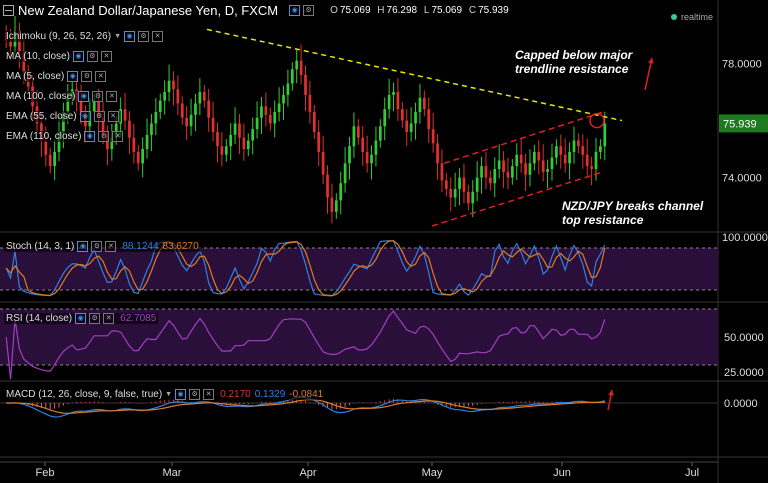 The image size is (768, 483). What do you see at coordinates (743, 123) in the screenshot?
I see `last-price-badge` at bounding box center [743, 123].